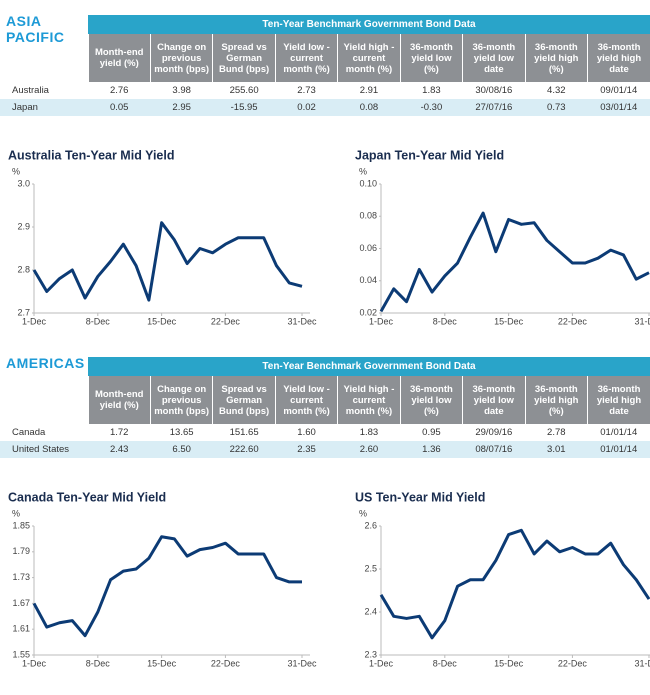  What do you see at coordinates (369, 90) in the screenshot?
I see `cell: 2.91` at bounding box center [369, 90].